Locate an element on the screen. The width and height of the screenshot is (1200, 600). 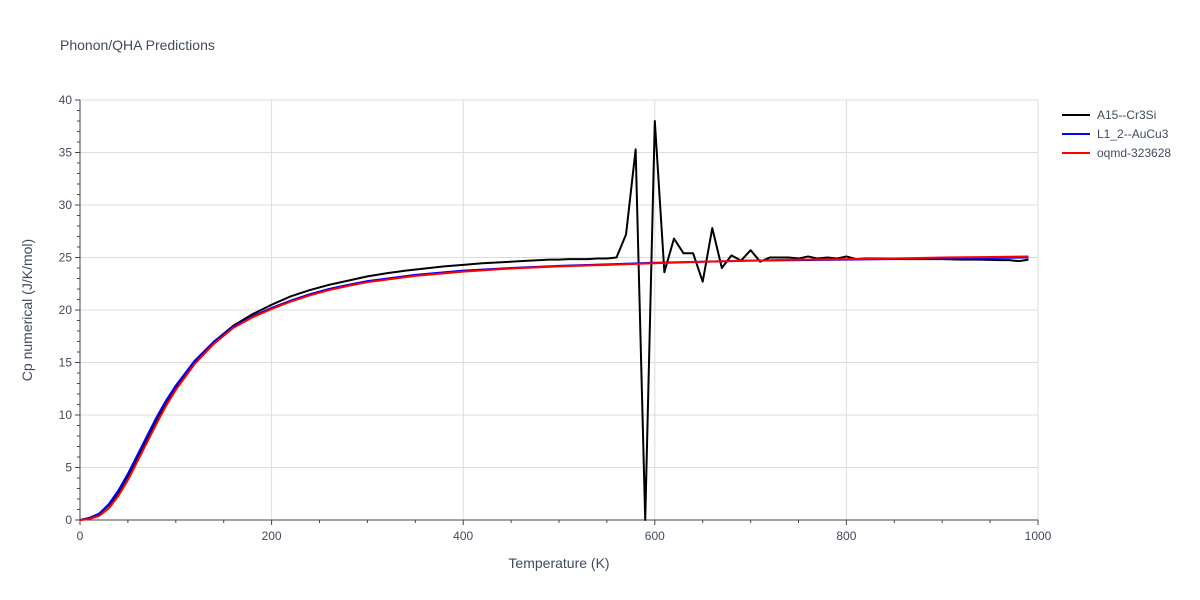
legend-label: oqmd-323628 is located at coordinates (1134, 153).